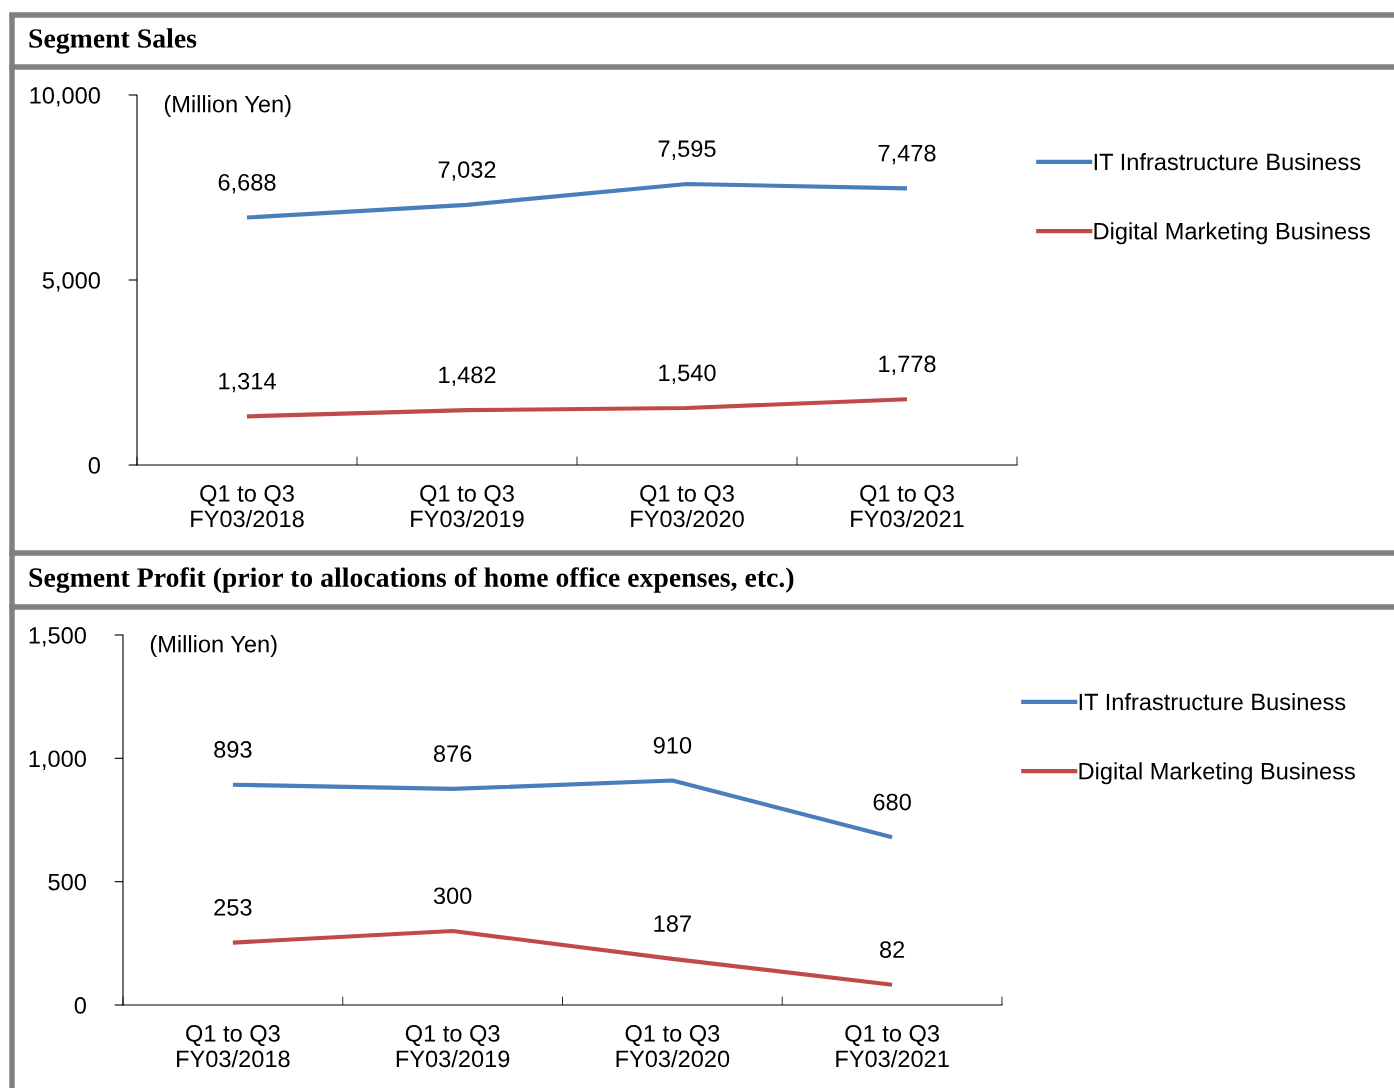 Image resolution: width=1394 pixels, height=1088 pixels. I want to click on data-label: 300, so click(452, 896).